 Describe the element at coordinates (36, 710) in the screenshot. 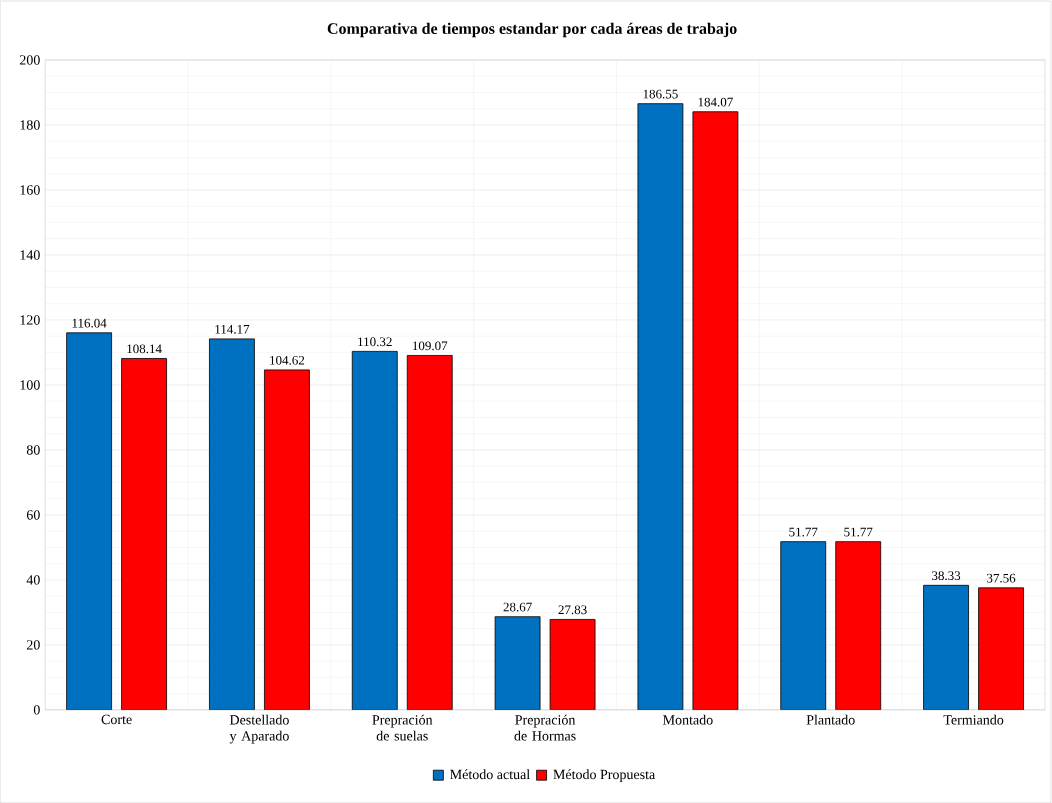

I see `y-tick-label: 0` at that location.